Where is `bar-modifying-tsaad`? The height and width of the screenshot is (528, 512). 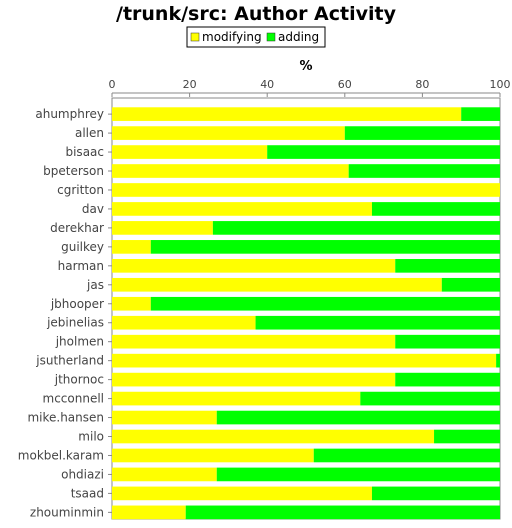 bar-modifying-tsaad is located at coordinates (242, 493).